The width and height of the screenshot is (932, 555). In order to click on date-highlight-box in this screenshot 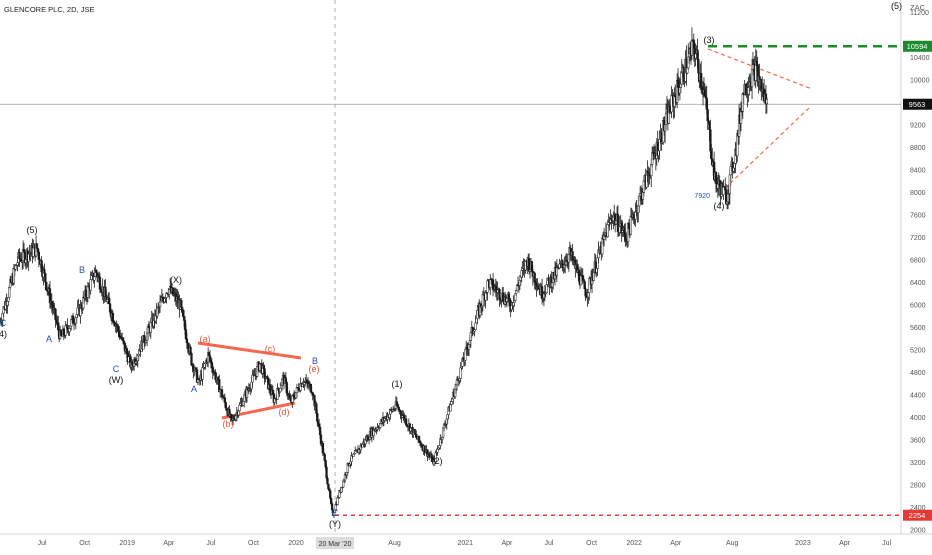, I will do `click(335, 543)`.